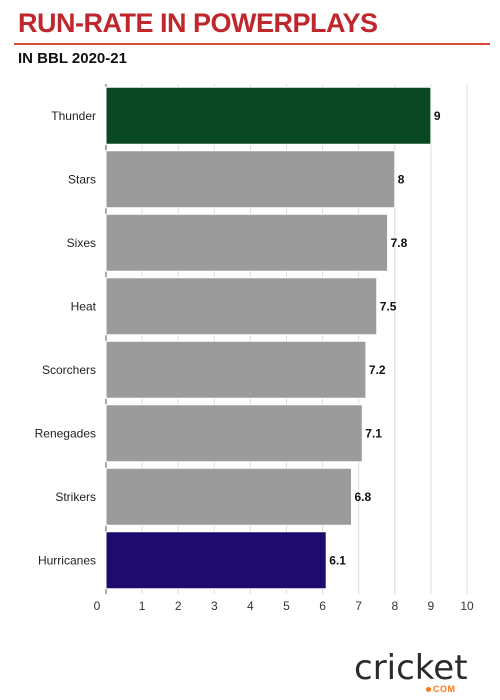  Describe the element at coordinates (394, 606) in the screenshot. I see `x-tick-label-8: 8` at that location.